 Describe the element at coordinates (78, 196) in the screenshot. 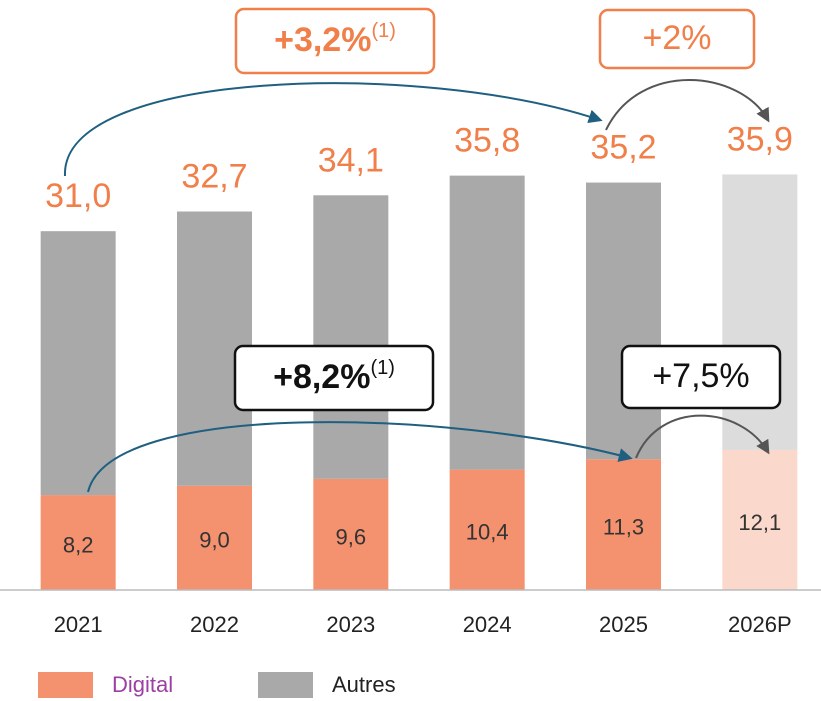

I see `total-label: 31,0` at that location.